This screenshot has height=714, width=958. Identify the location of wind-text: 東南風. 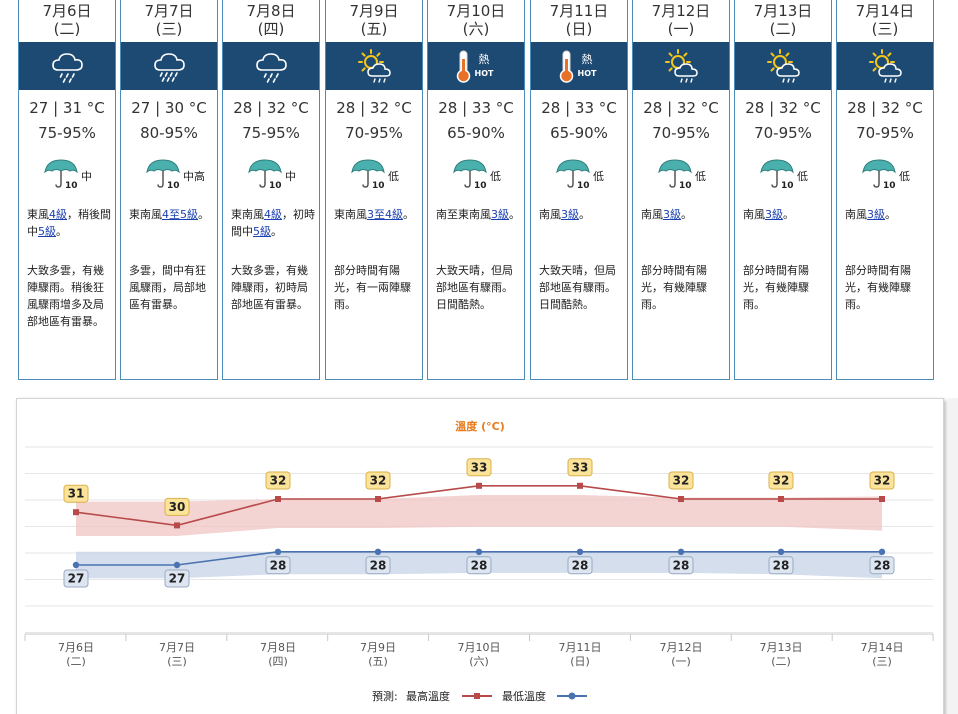
(247, 214).